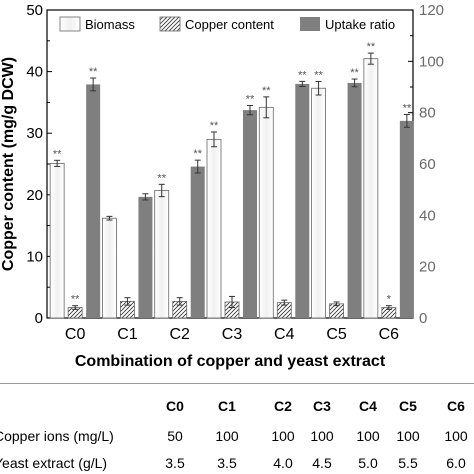 This screenshot has width=474, height=474. What do you see at coordinates (431, 61) in the screenshot?
I see `y-right-tick-label: 100` at bounding box center [431, 61].